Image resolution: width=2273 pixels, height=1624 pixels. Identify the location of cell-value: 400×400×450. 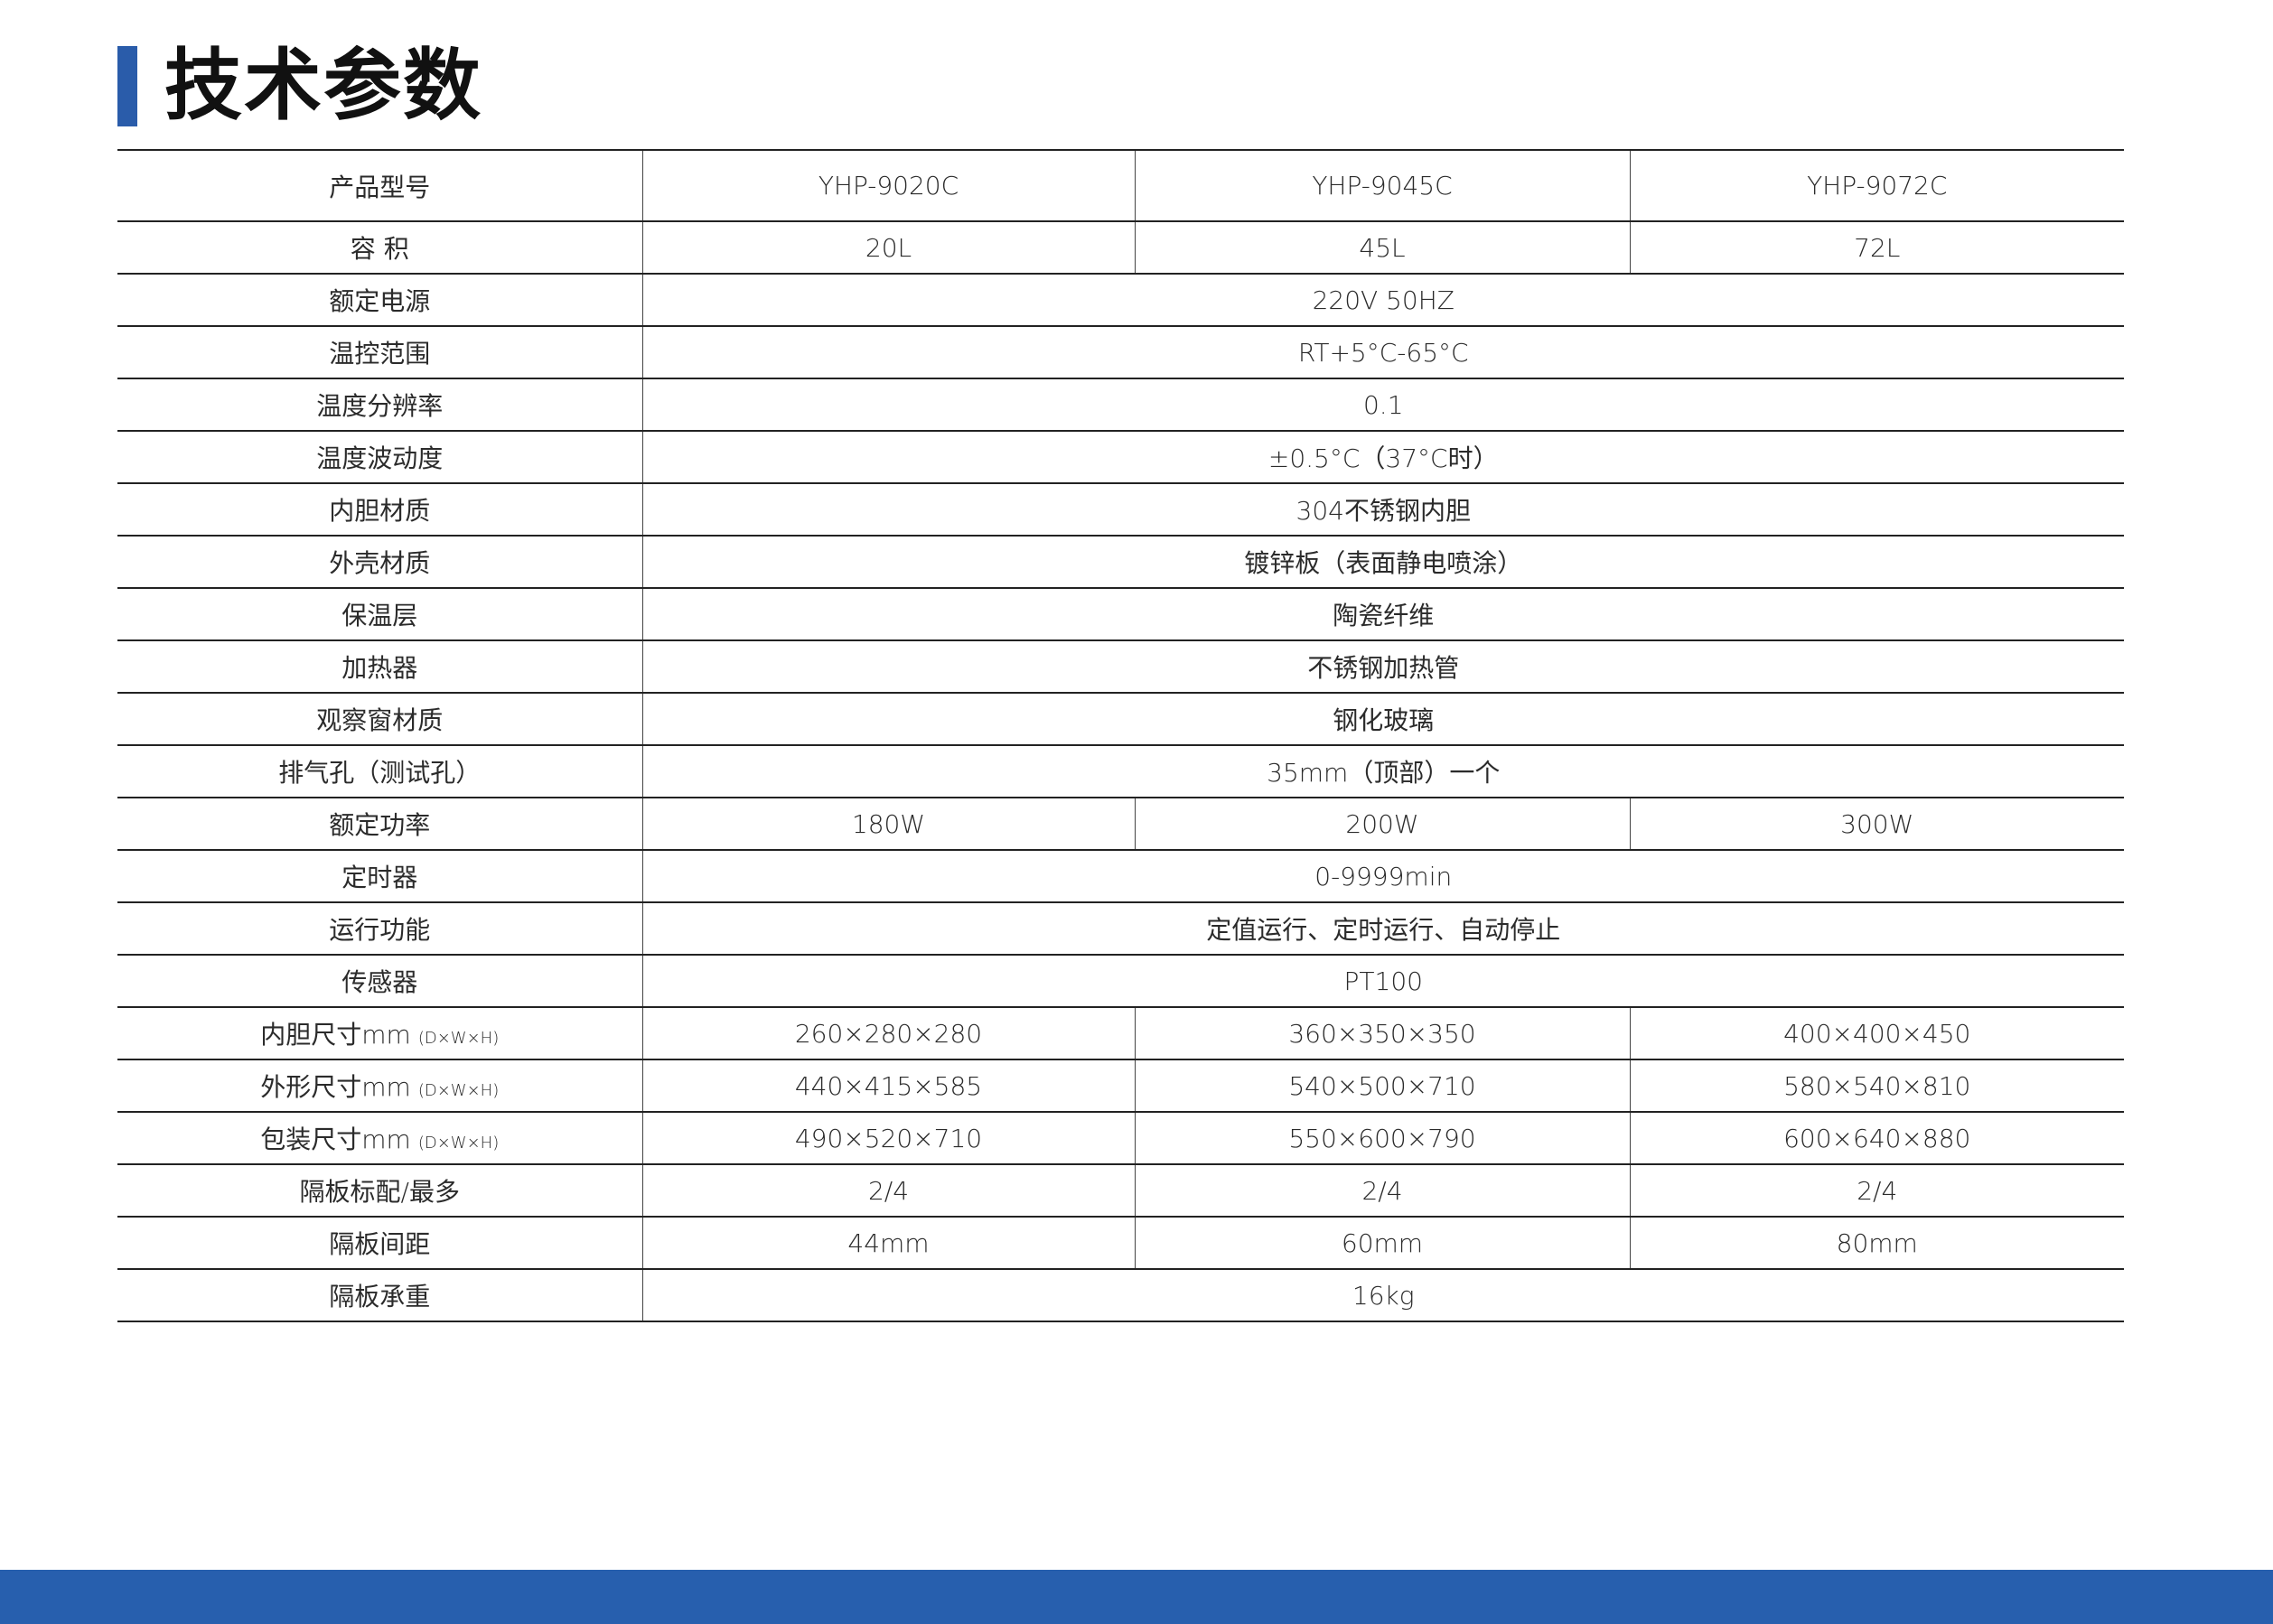
(1877, 1033).